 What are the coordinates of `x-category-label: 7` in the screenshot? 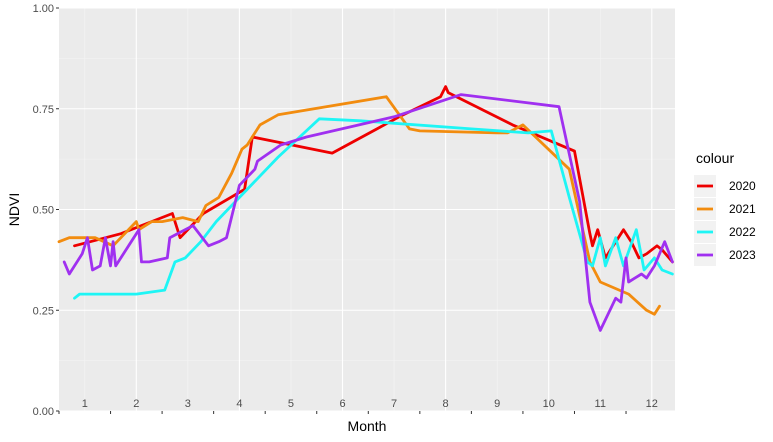 It's located at (394, 404).